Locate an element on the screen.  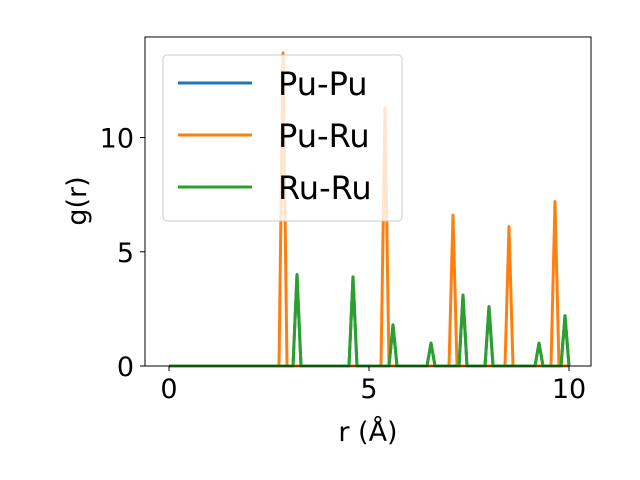
legend-entries: Pu-Pu Pu-Ru Ru-Ru is located at coordinates (275, 136).